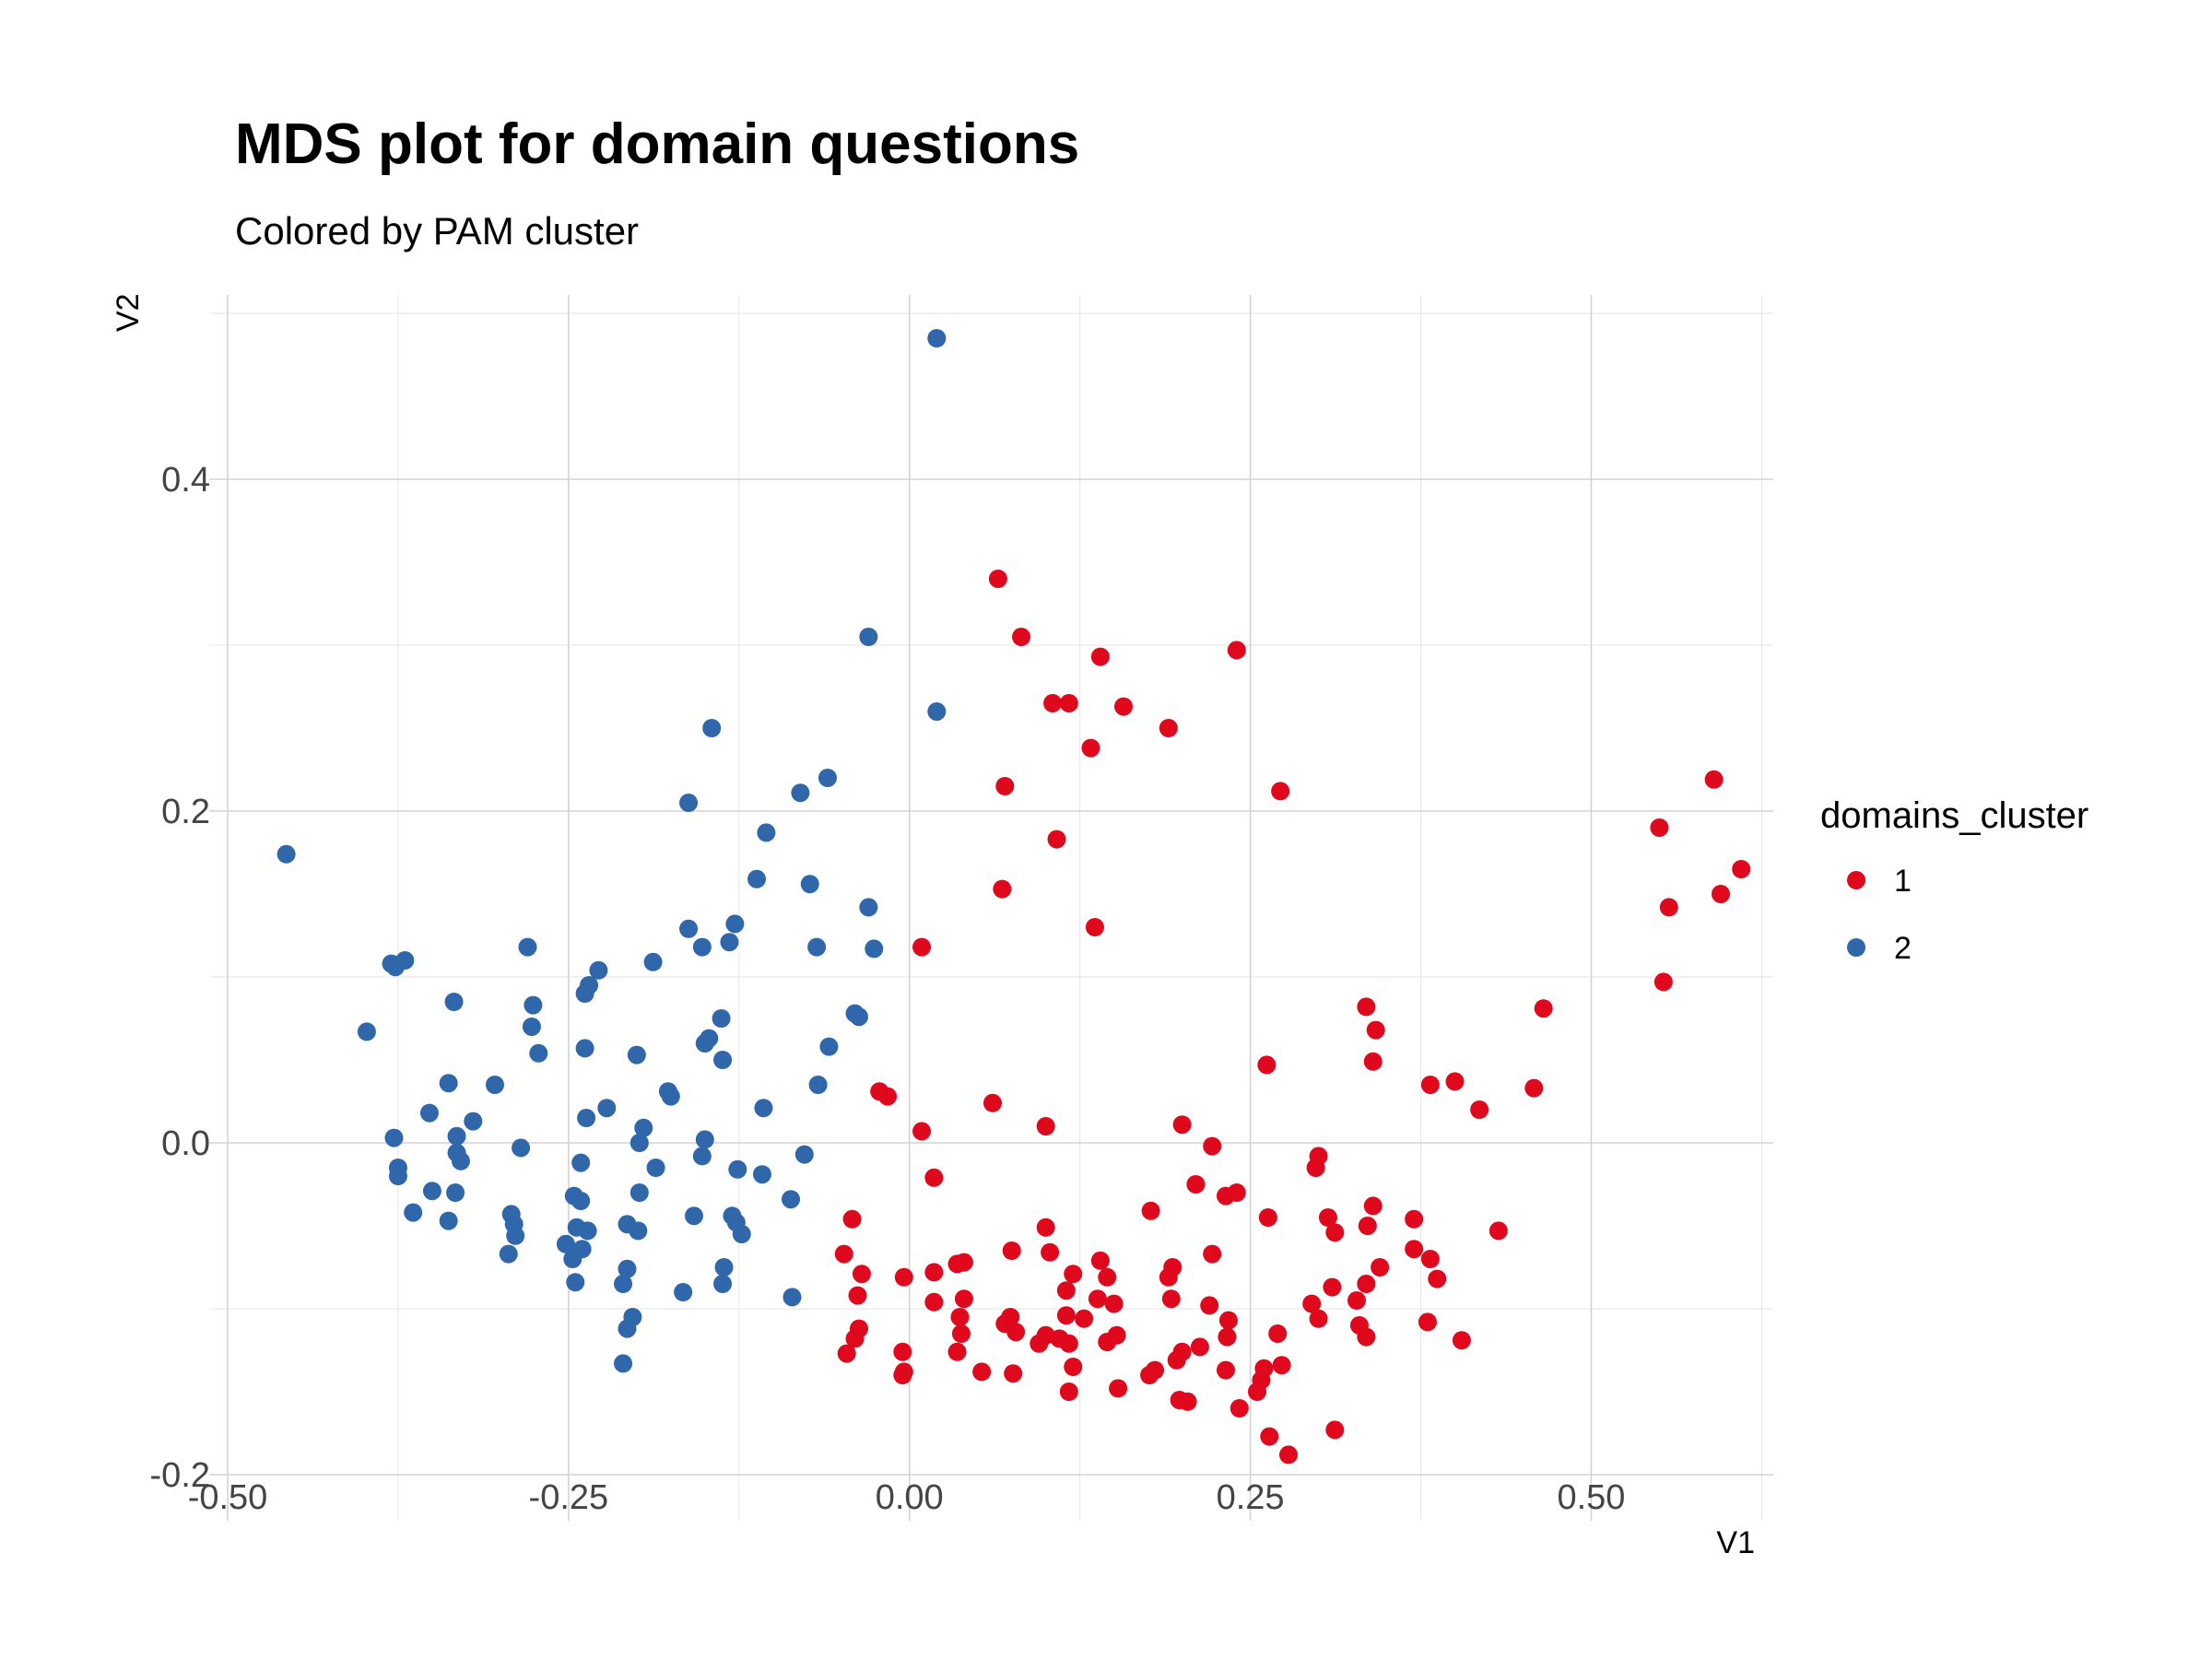 This screenshot has height=1659, width=2212. Describe the element at coordinates (1903, 881) in the screenshot. I see `legend-label-1: 1` at that location.